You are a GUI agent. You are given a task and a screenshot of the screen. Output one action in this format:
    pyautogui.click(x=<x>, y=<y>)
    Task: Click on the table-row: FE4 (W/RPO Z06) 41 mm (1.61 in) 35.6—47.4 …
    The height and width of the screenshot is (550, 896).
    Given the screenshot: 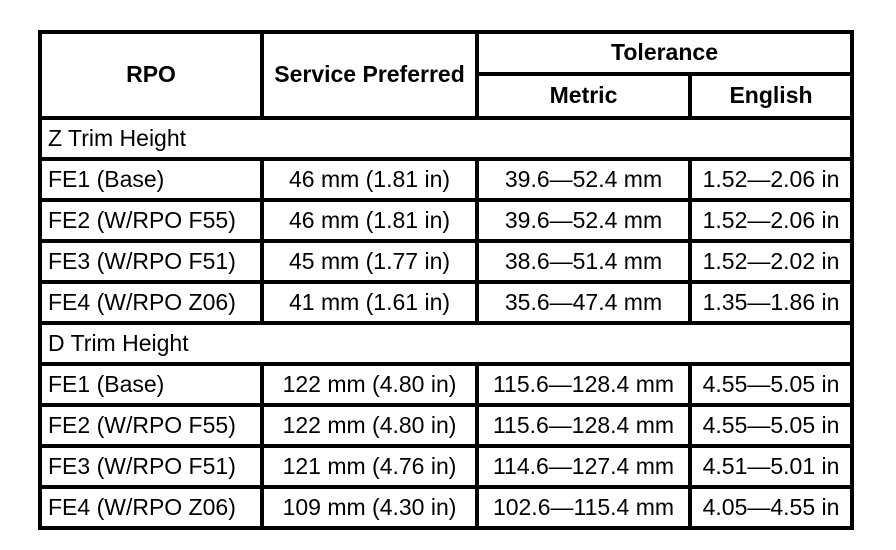 What is the action you would take?
    pyautogui.click(x=446, y=302)
    